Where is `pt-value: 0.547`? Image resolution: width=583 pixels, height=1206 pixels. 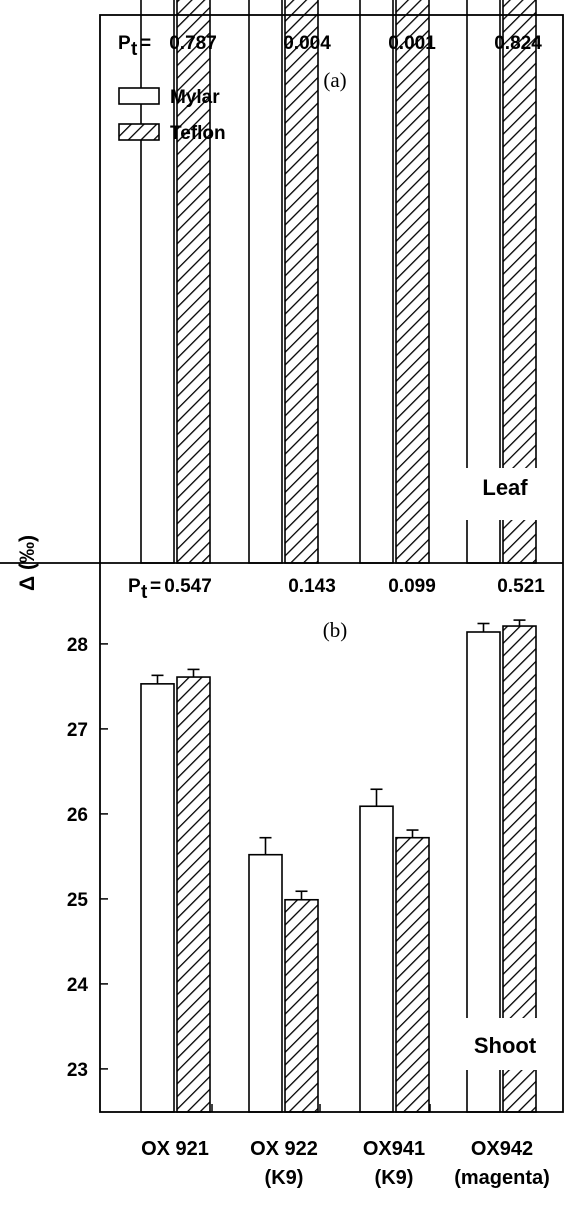
pt-value: 0.547 is located at coordinates (188, 586).